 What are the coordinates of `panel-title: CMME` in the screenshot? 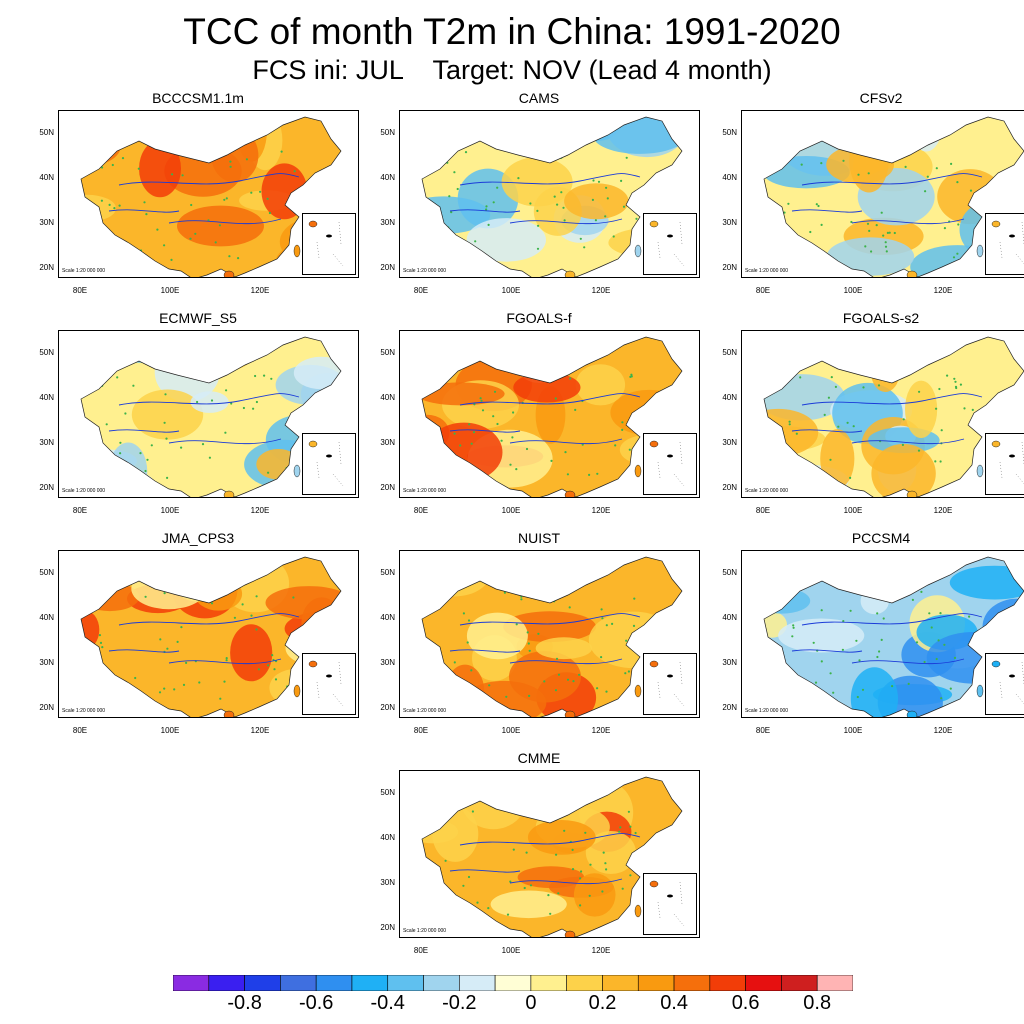 It's located at (539, 758).